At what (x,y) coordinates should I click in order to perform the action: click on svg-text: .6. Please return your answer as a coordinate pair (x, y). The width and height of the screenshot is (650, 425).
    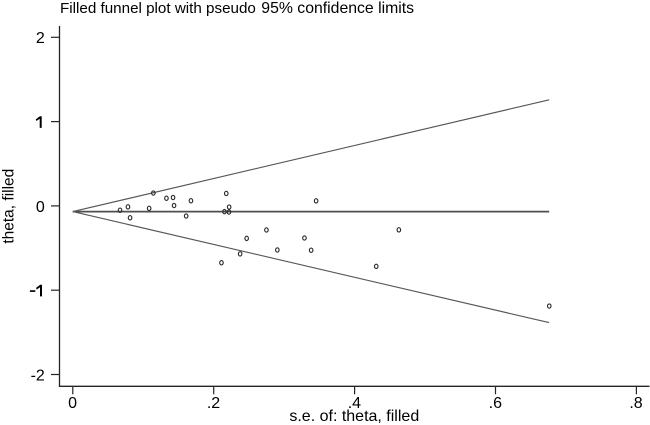
    Looking at the image, I should click on (495, 403).